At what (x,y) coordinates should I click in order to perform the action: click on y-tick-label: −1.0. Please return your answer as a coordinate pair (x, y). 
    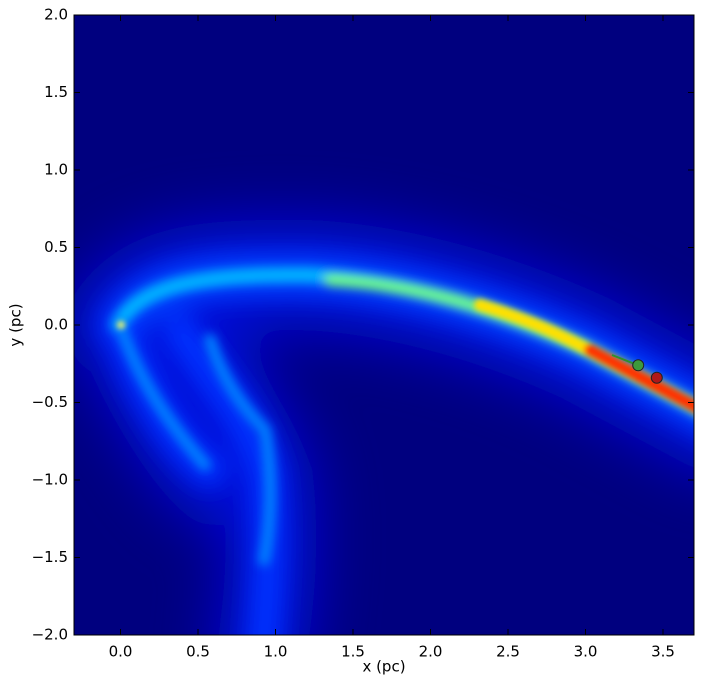
    Looking at the image, I should click on (50, 480).